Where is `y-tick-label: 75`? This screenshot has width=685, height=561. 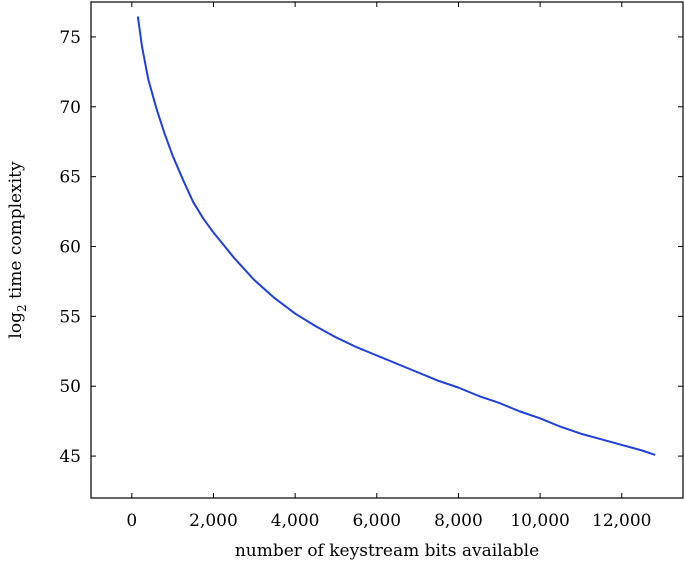
y-tick-label: 75 is located at coordinates (70, 38).